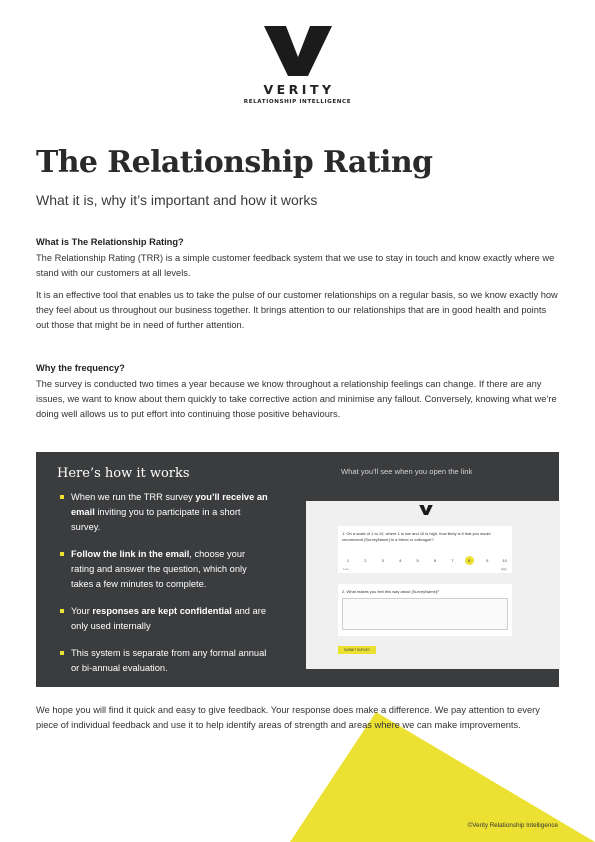 Image resolution: width=595 pixels, height=842 pixels. I want to click on step-emphasis: Follow the link in the email, so click(130, 554).